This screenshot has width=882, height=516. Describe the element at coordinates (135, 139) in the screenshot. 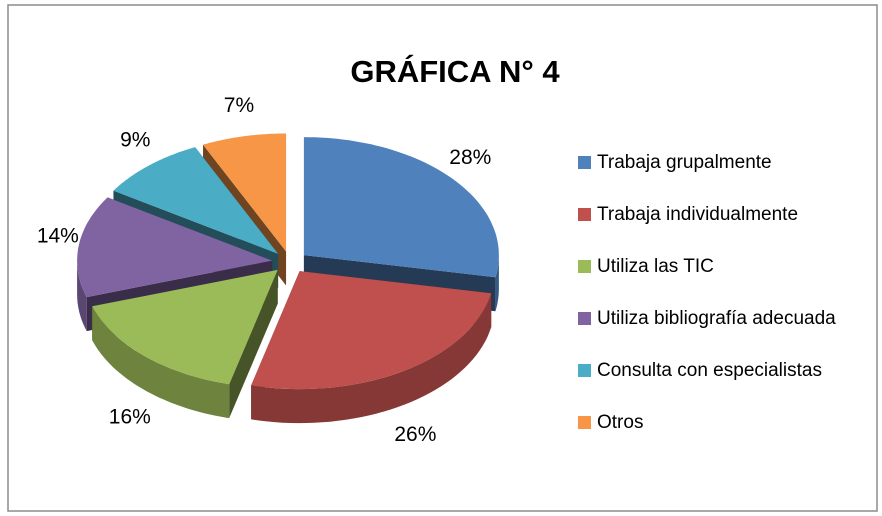

I see `data-label: 9%` at that location.